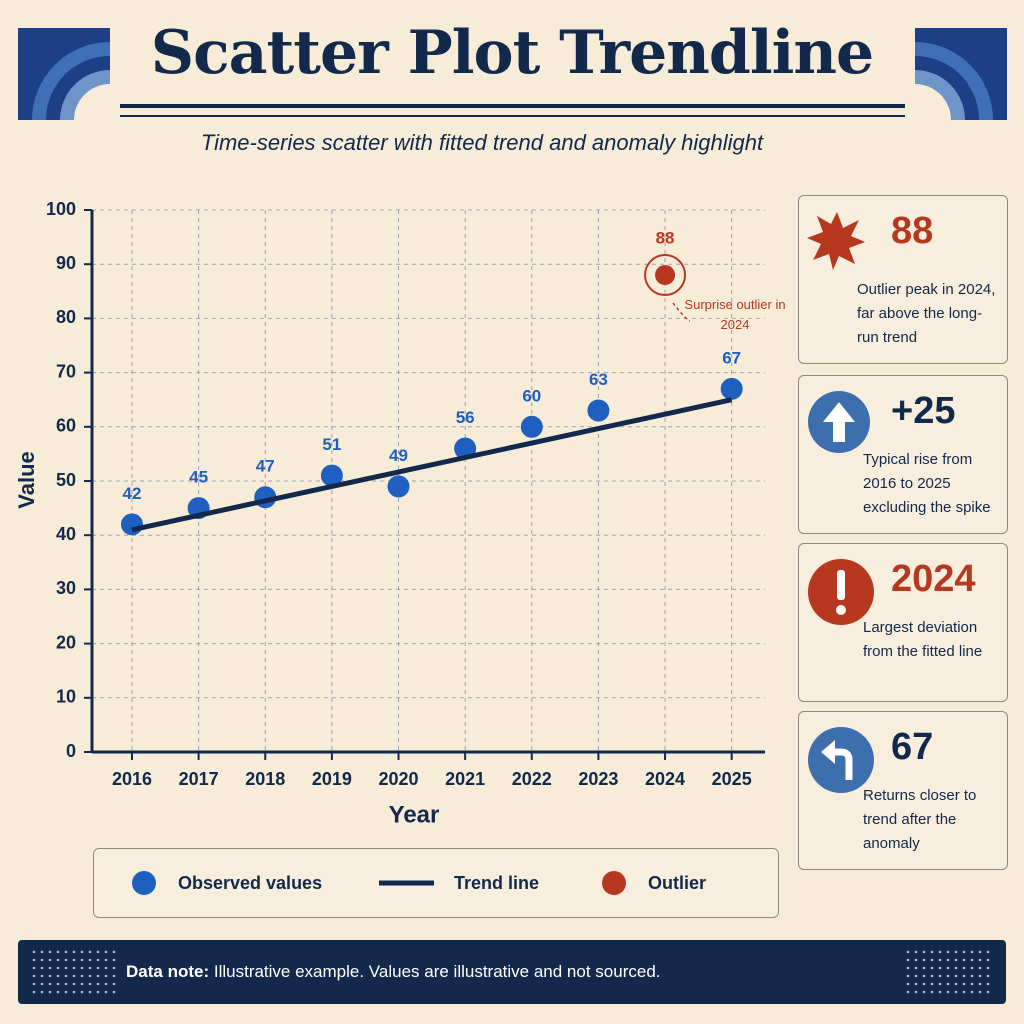 The width and height of the screenshot is (1024, 1024). What do you see at coordinates (66, 426) in the screenshot?
I see `y-tick-label: 60` at bounding box center [66, 426].